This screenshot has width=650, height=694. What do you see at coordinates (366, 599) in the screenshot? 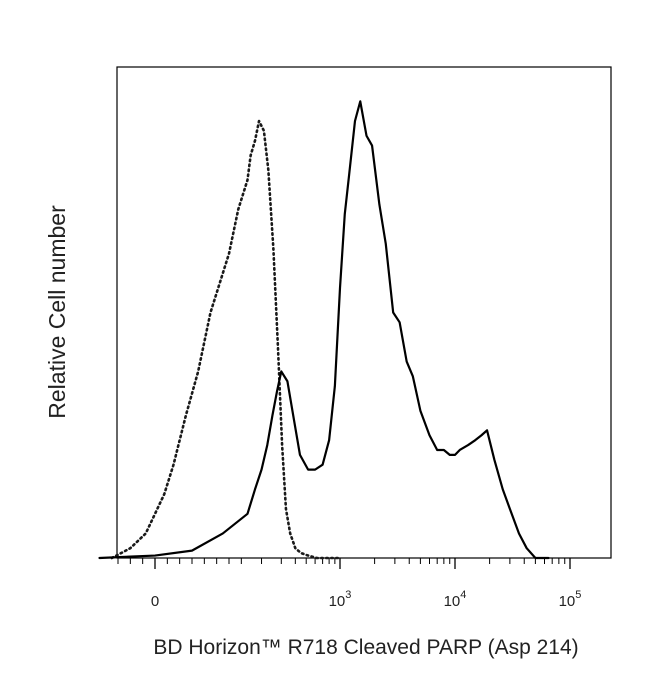
I see `x-tick-labels: 0 10³ 10⁴ 10⁵` at bounding box center [366, 599].